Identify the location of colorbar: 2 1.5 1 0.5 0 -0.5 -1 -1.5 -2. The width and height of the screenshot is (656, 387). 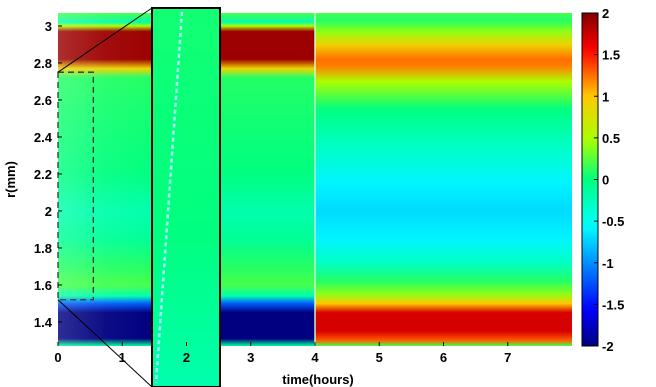
(602, 180).